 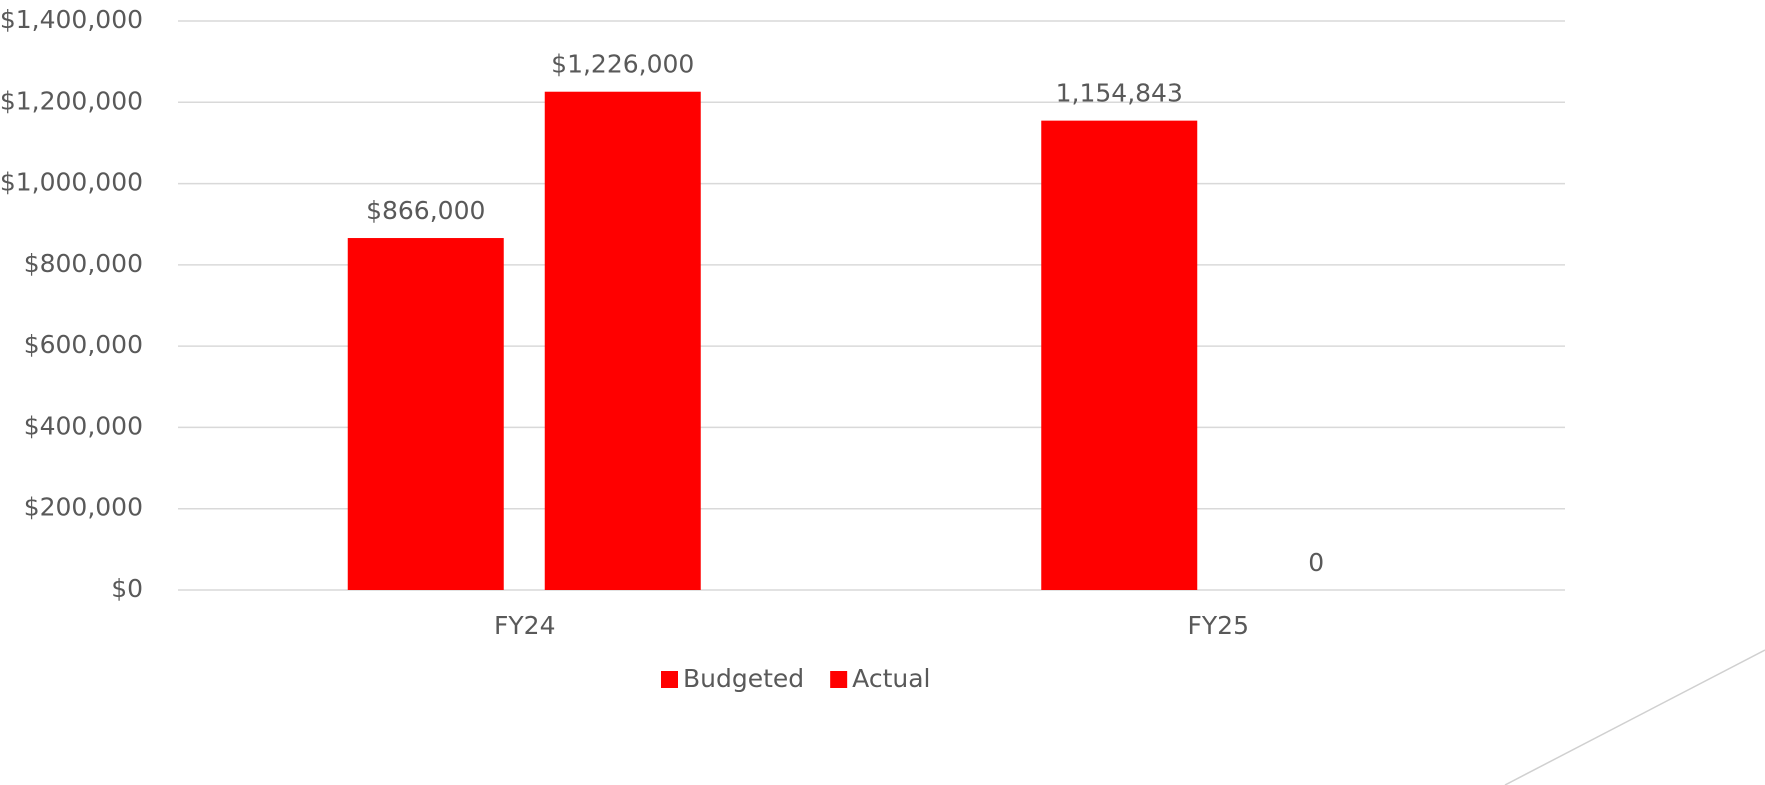 I want to click on data-label: 1,154,843, so click(x=1119, y=93).